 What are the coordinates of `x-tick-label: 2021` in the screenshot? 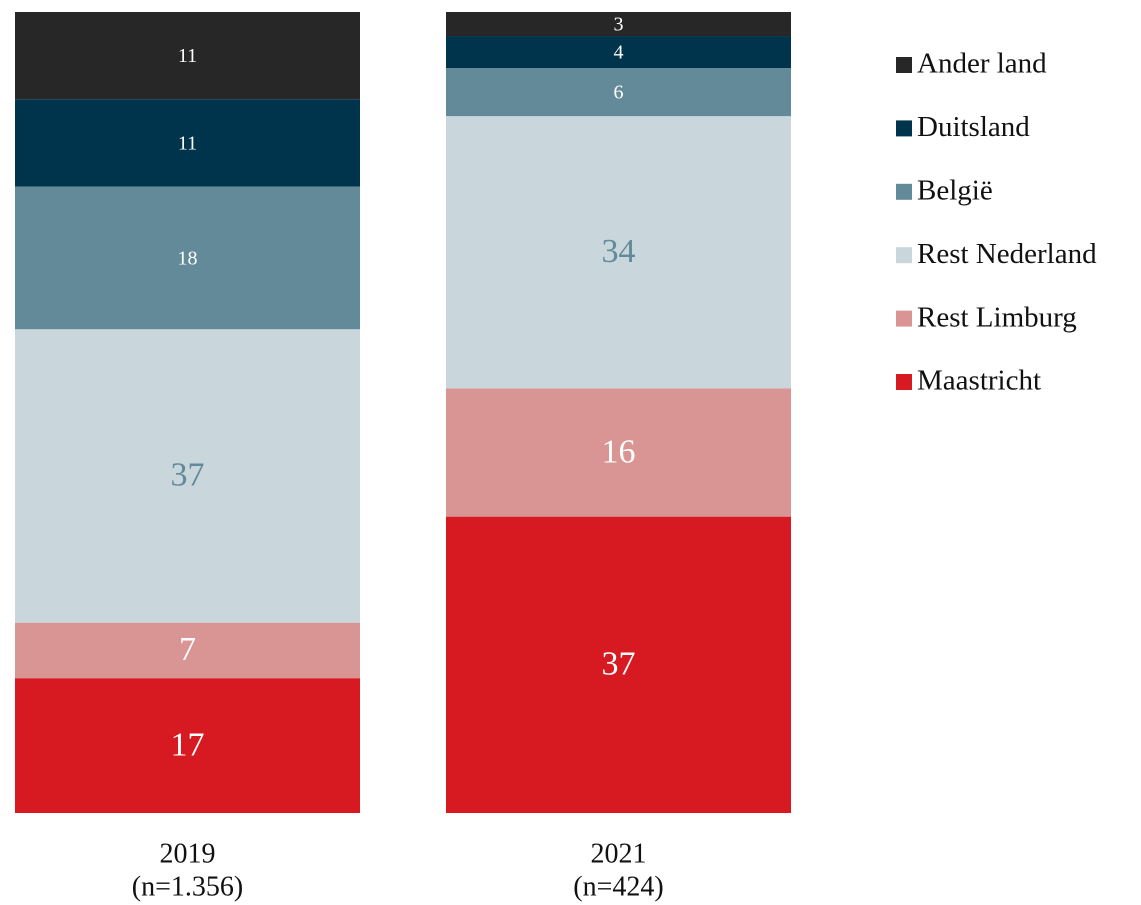 It's located at (619, 853).